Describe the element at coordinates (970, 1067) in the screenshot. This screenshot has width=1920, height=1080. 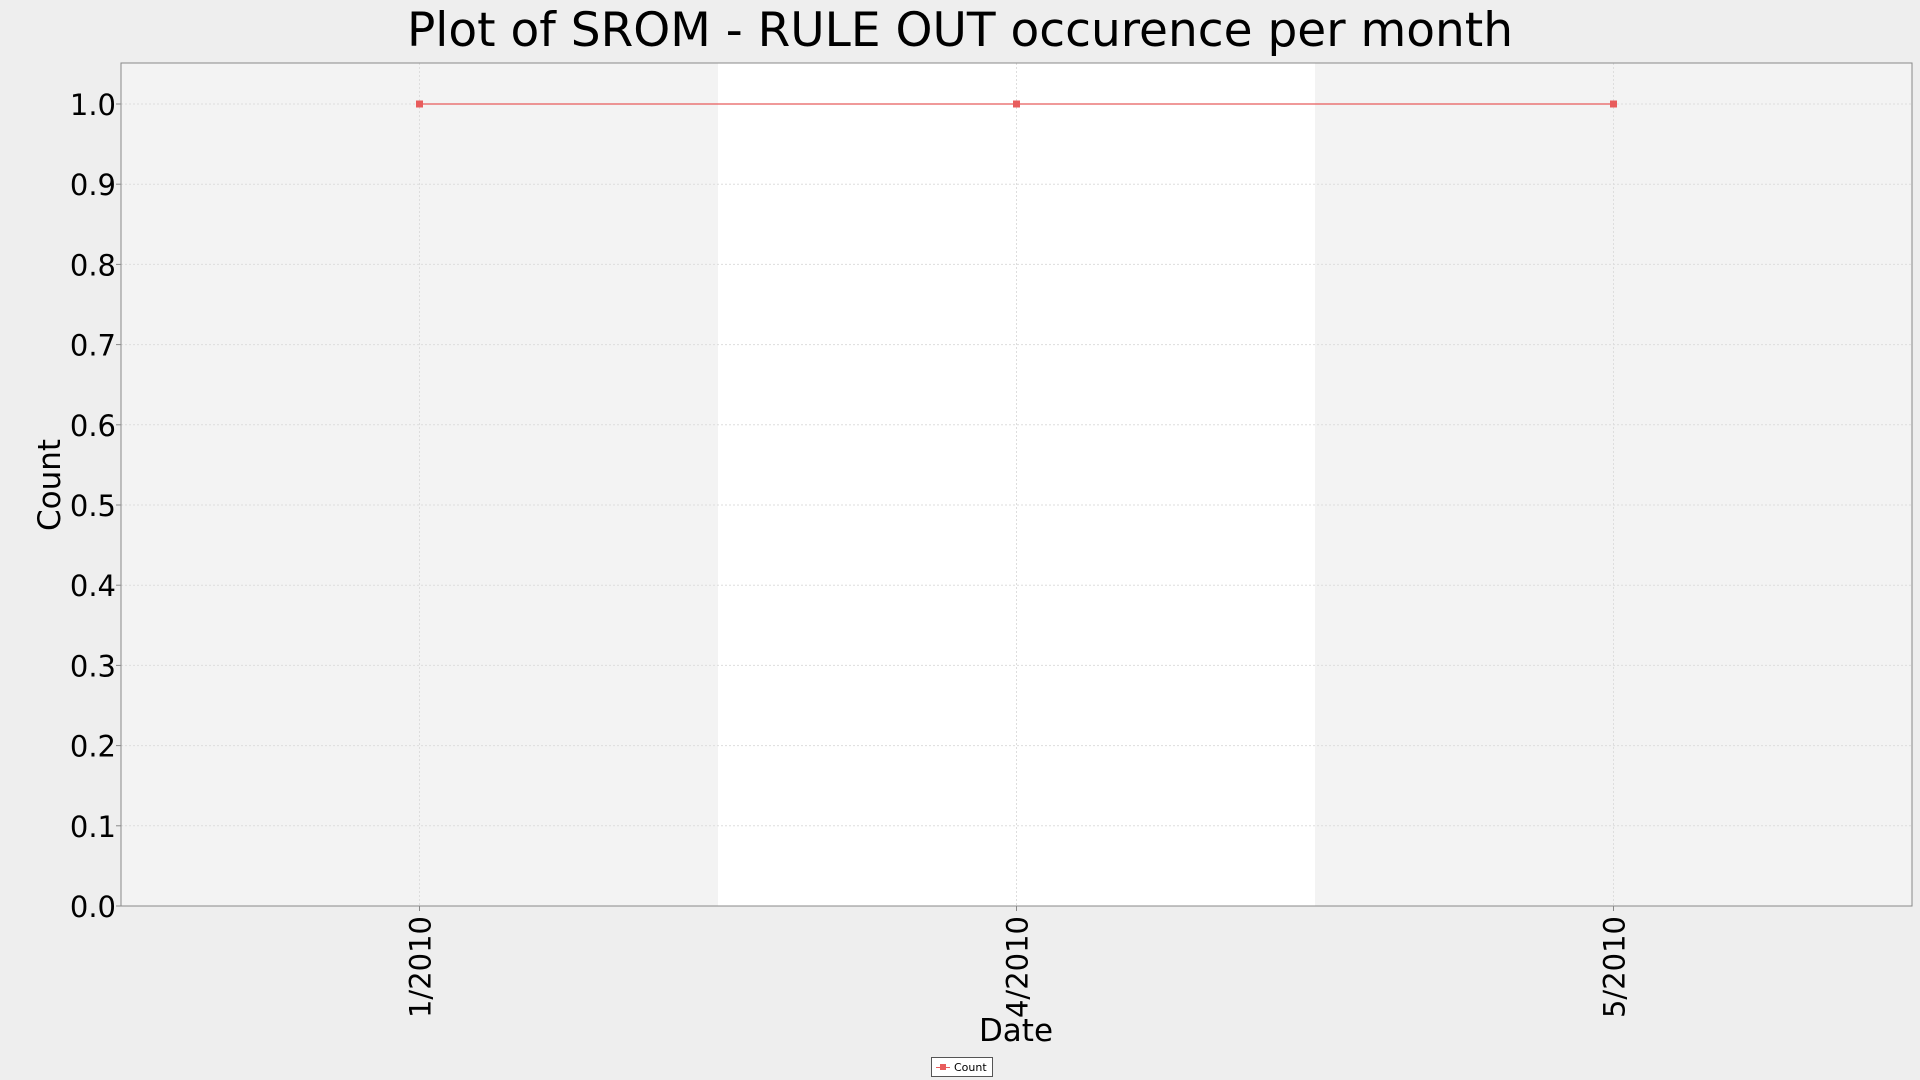
I see `legend-label: Count` at that location.